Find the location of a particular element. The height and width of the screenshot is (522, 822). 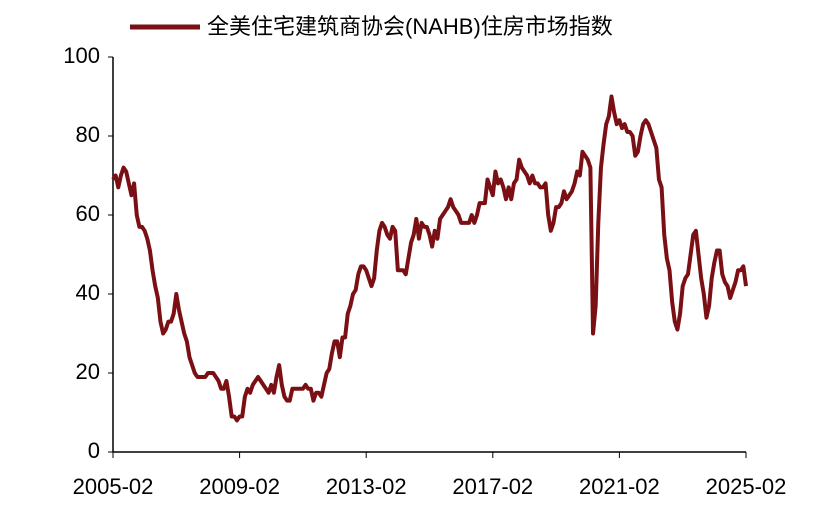

y-tick-label: 80 is located at coordinates (88, 134).